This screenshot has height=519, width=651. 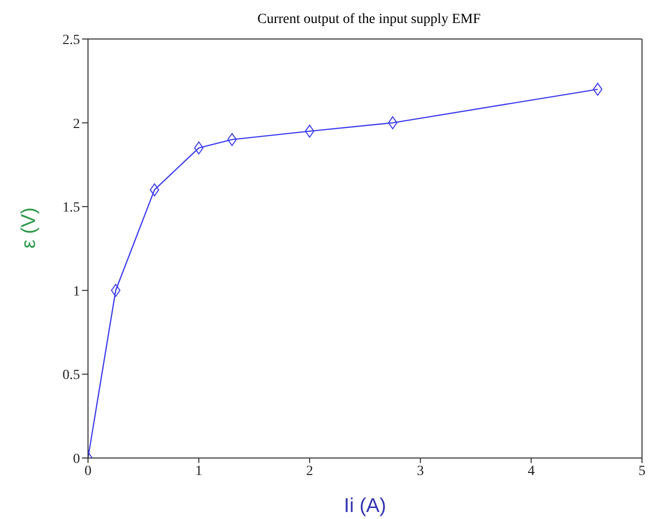 What do you see at coordinates (88, 471) in the screenshot?
I see `x-tick-label: 0` at bounding box center [88, 471].